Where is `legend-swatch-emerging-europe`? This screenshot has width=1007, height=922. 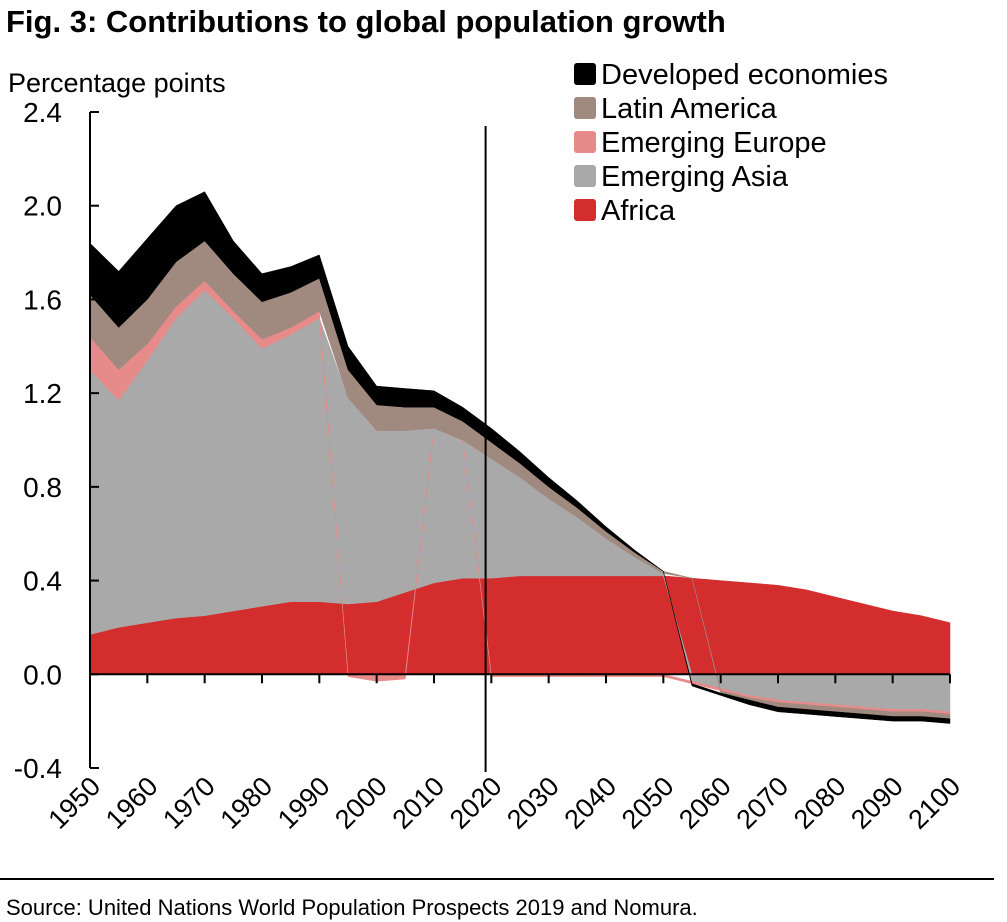 legend-swatch-emerging-europe is located at coordinates (585, 142).